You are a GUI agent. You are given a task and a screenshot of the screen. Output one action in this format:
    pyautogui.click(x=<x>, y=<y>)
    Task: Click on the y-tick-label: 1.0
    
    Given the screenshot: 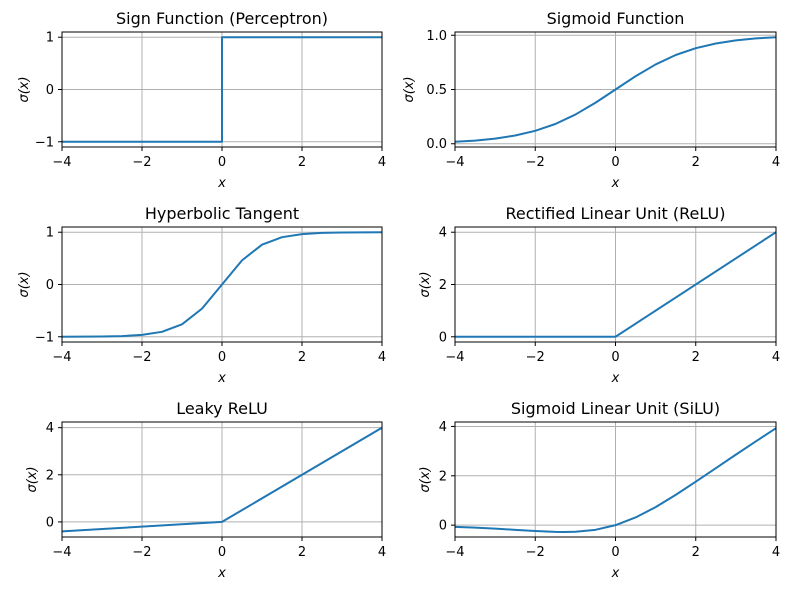 What is the action you would take?
    pyautogui.click(x=436, y=36)
    